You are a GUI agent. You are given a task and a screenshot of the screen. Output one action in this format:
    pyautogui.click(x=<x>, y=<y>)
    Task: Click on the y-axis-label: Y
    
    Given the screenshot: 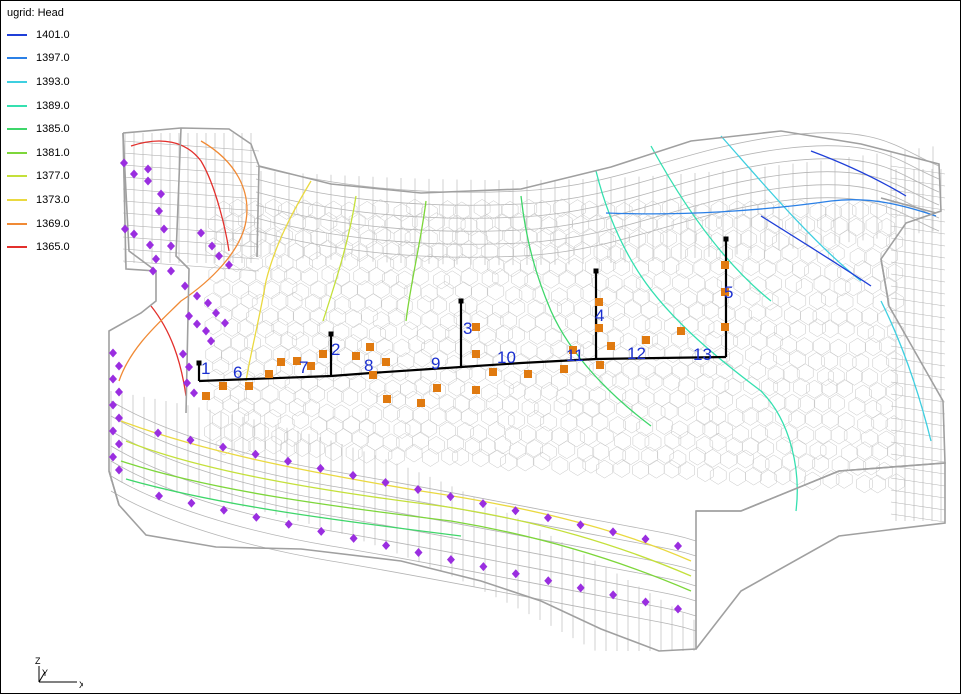 What is the action you would take?
    pyautogui.click(x=45, y=673)
    